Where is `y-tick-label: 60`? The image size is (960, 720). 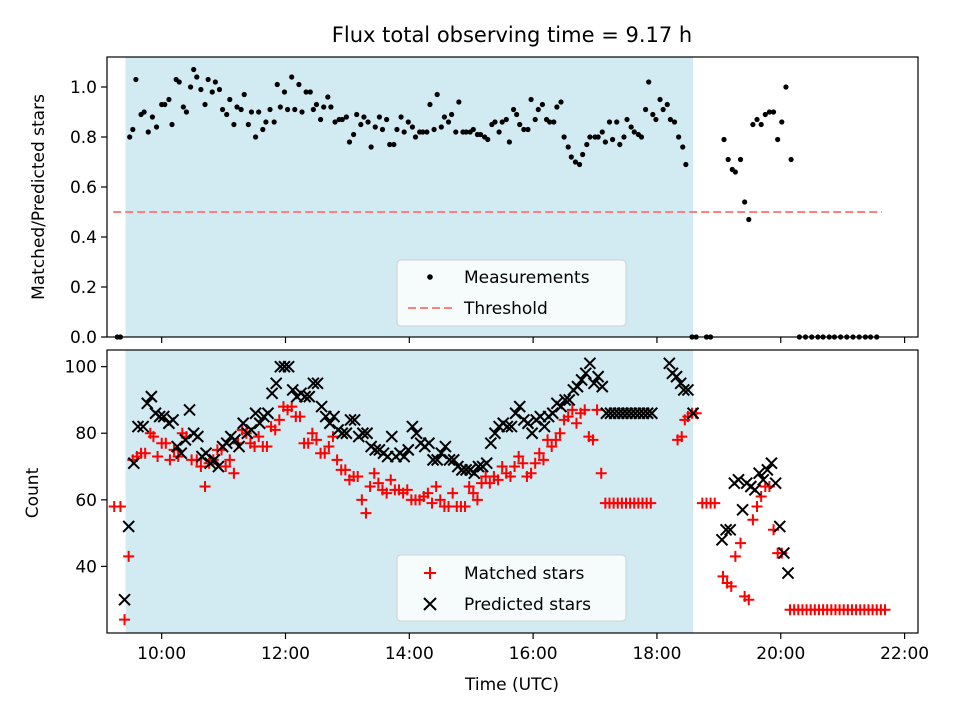 y-tick-label: 60 is located at coordinates (86, 501).